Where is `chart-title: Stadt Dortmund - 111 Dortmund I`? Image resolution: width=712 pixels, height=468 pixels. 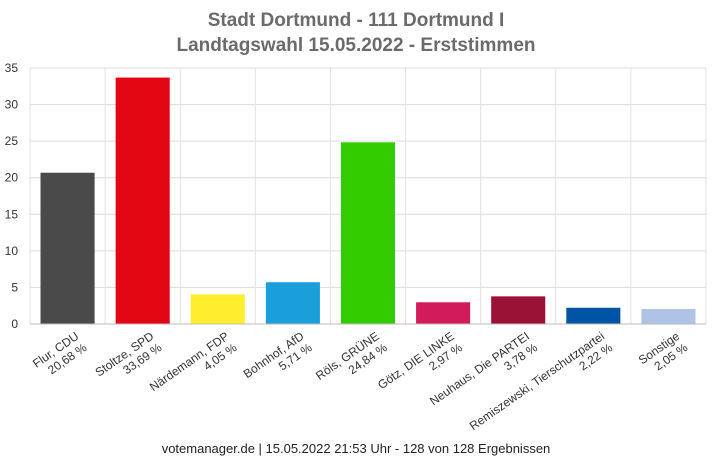
chart-title: Stadt Dortmund - 111 Dortmund I is located at coordinates (356, 20).